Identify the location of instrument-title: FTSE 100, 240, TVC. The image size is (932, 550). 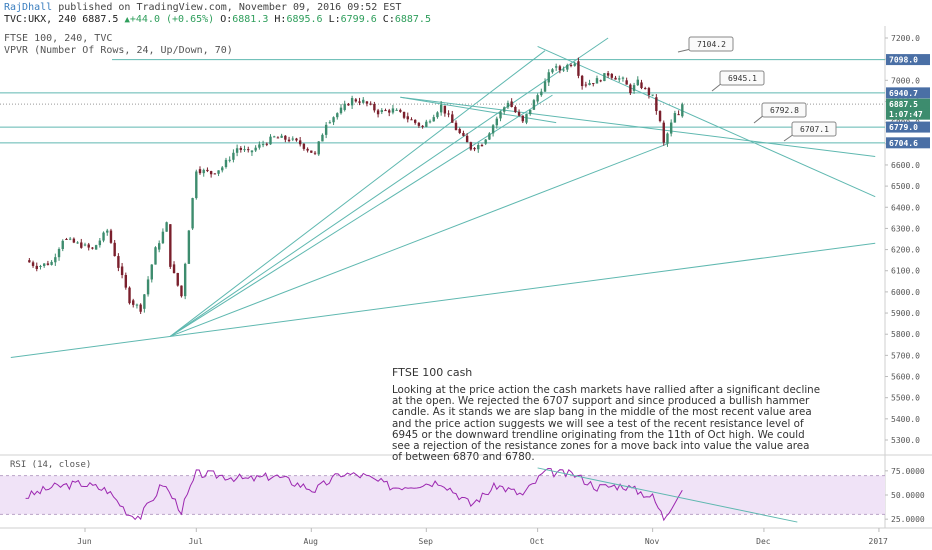
(58, 38).